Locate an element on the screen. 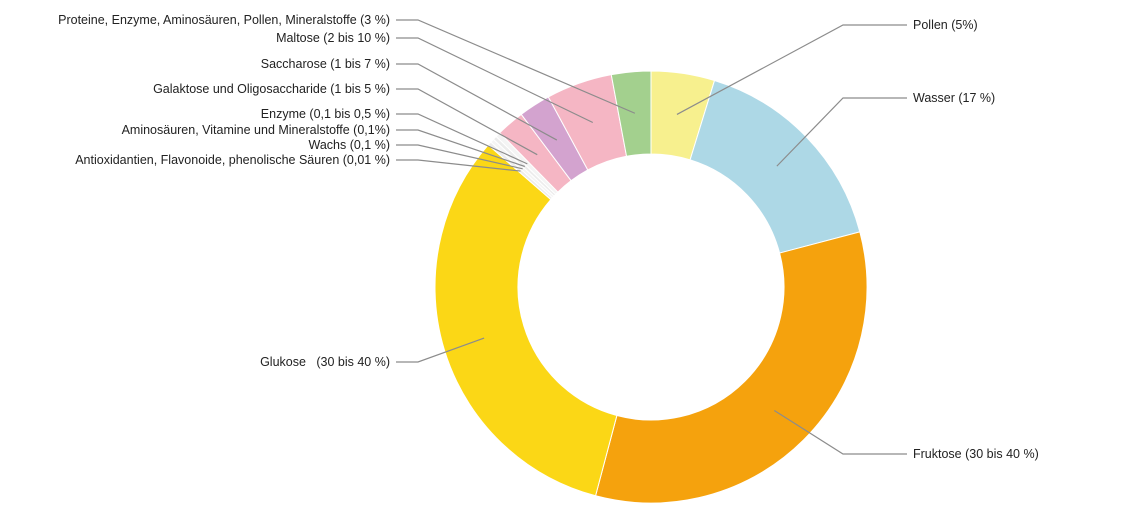 The image size is (1145, 520). slice-label-fruktose-30-bis-40: Fruktose (30 bis 40 %) is located at coordinates (976, 454).